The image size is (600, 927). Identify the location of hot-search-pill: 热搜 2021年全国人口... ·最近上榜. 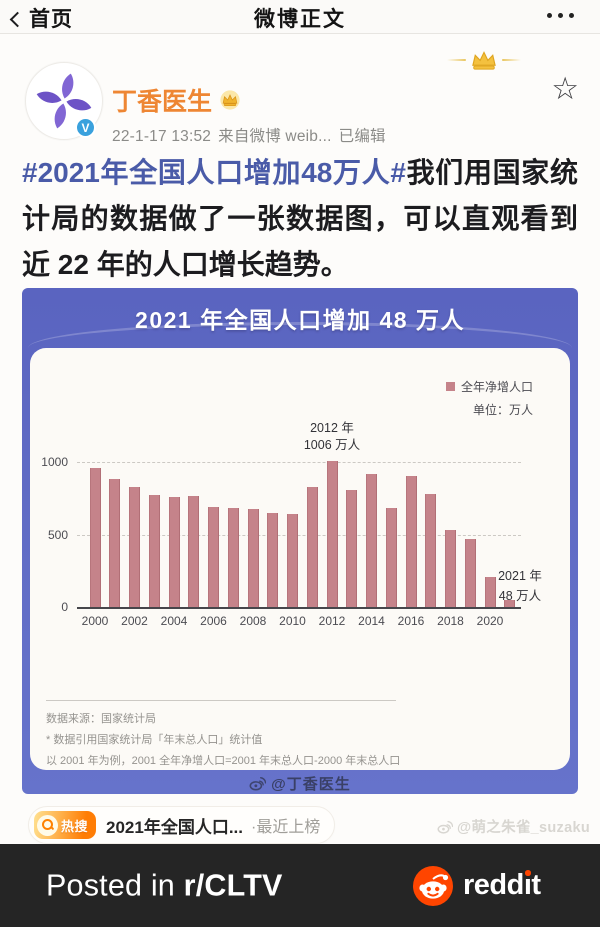
(182, 825).